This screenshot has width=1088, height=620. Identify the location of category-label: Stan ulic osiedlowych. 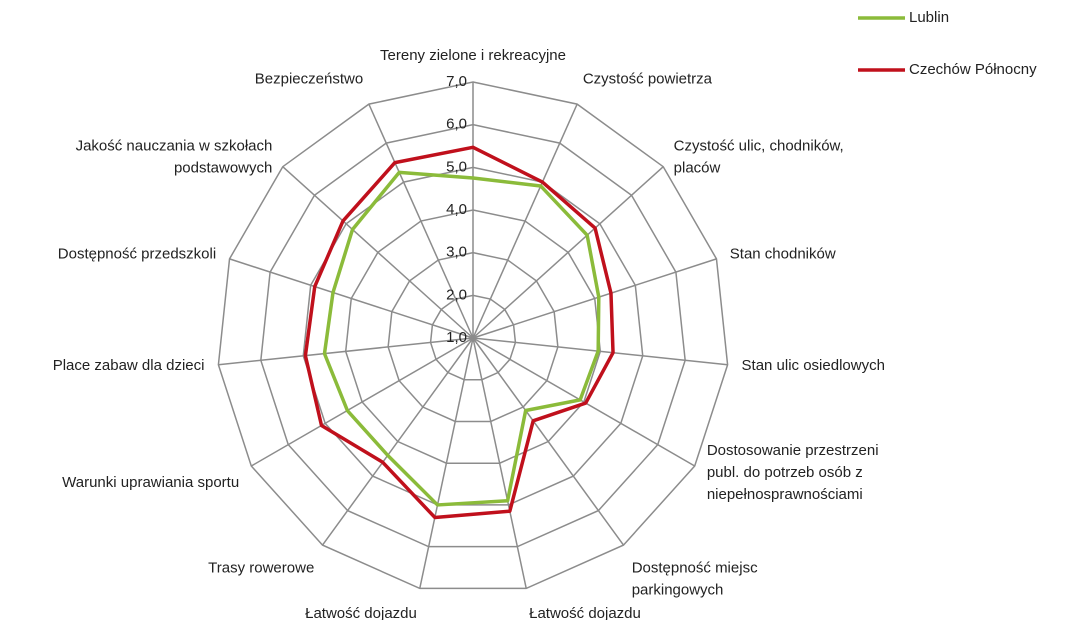
(813, 365).